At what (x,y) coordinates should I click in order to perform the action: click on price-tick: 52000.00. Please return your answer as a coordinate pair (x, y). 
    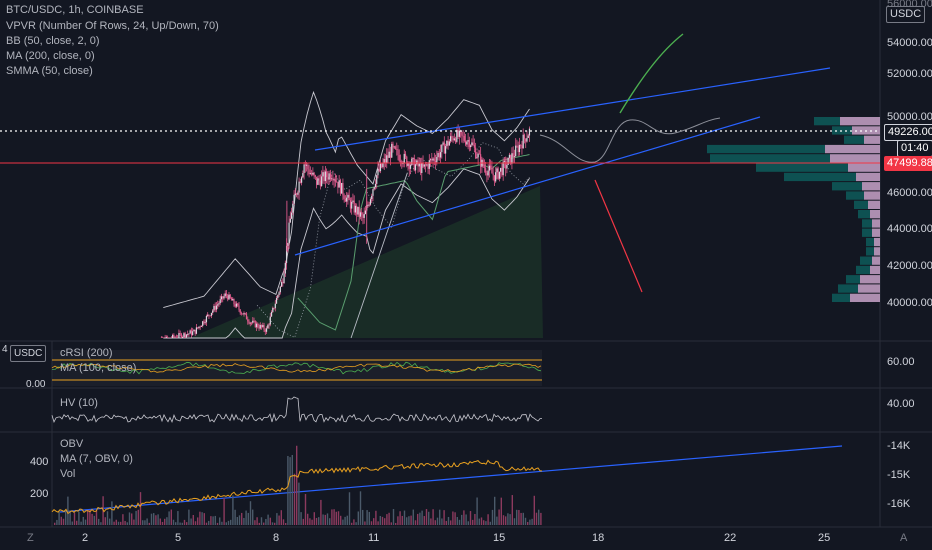
    Looking at the image, I should click on (909, 74).